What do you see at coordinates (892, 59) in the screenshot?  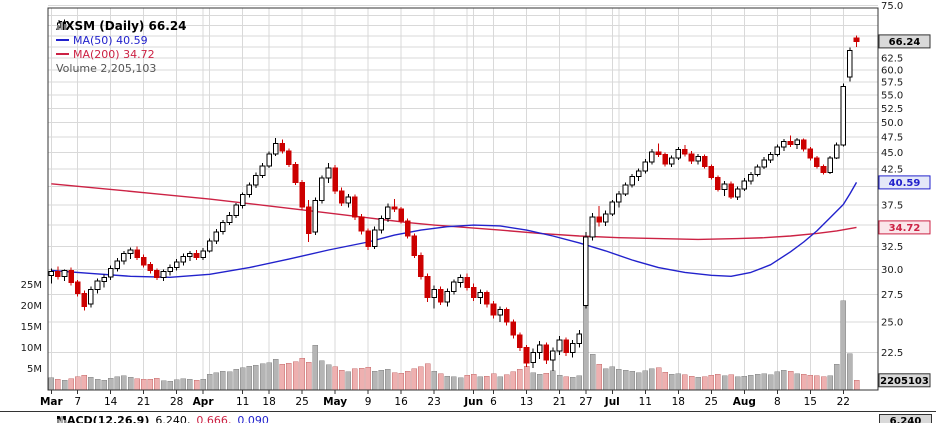 I see `svg-text: 62.5` at bounding box center [892, 59].